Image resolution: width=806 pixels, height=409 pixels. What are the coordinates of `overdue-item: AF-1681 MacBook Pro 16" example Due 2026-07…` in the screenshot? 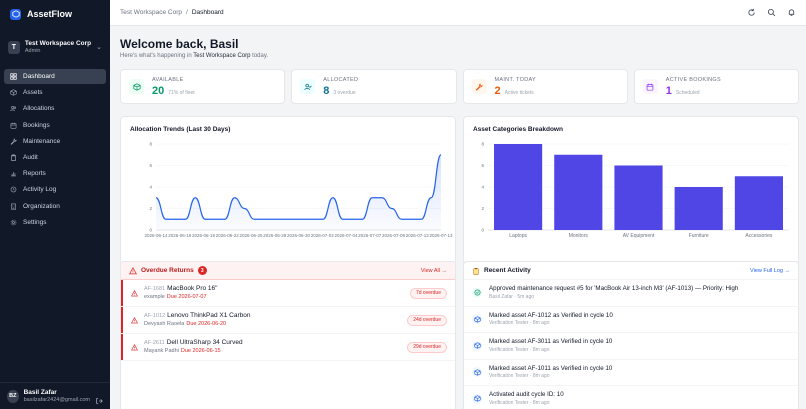 It's located at (288, 293).